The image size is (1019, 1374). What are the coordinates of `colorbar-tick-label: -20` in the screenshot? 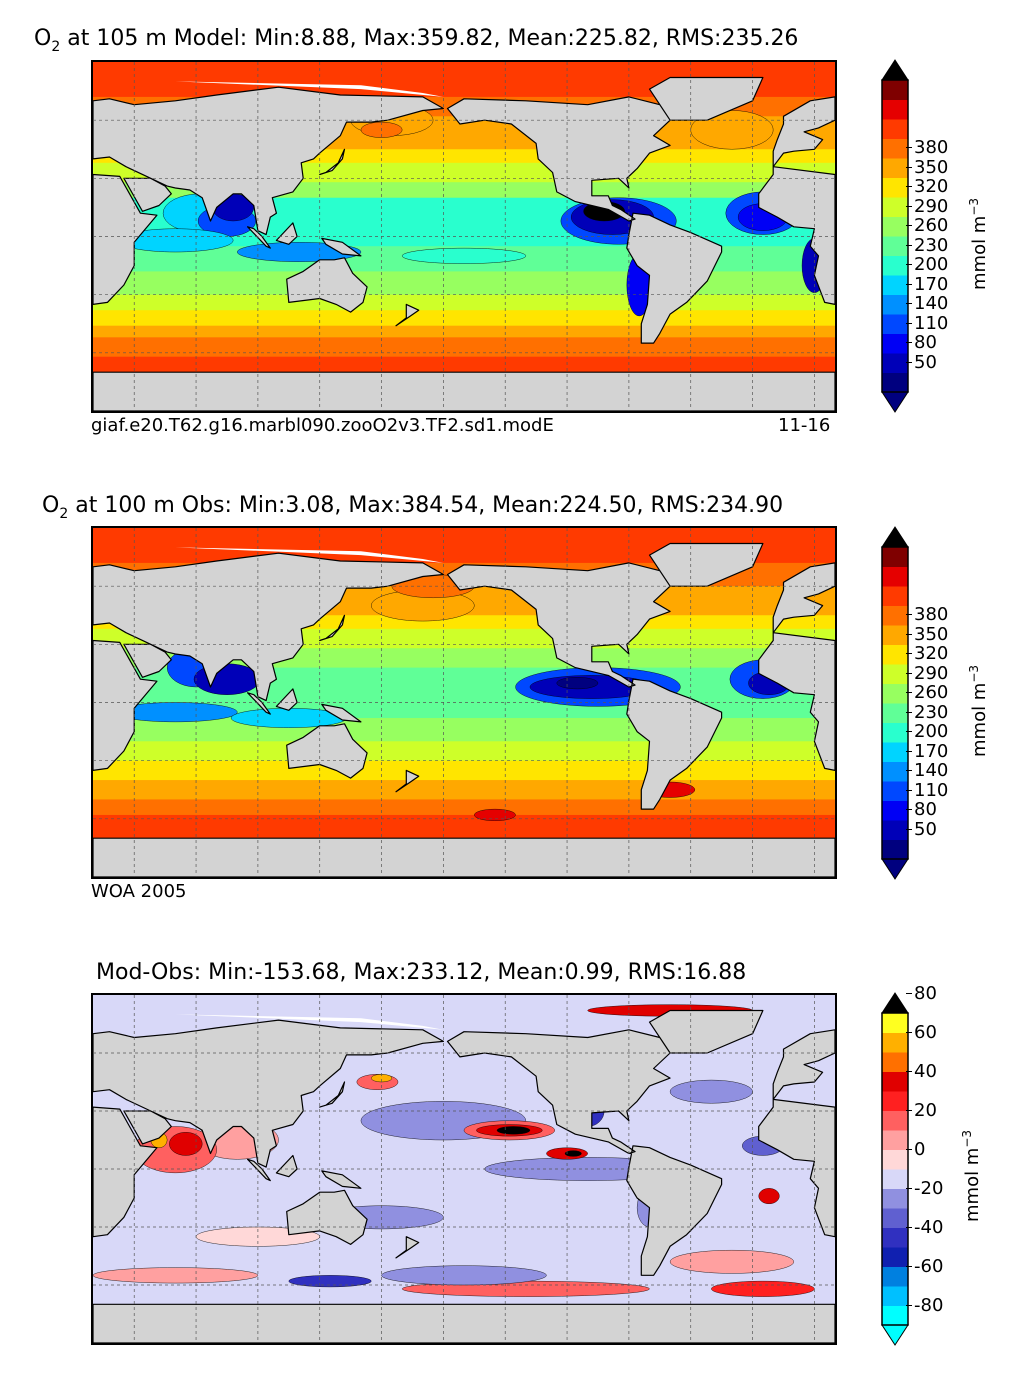 It's located at (924, 1188).